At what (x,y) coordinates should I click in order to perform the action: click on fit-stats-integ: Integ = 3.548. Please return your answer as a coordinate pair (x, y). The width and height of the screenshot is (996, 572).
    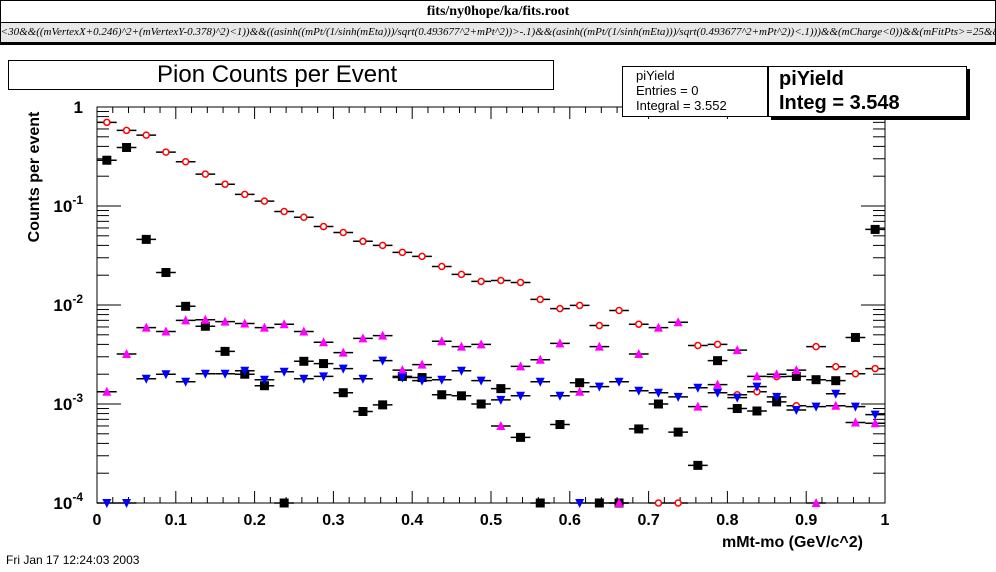
    Looking at the image, I should click on (839, 103).